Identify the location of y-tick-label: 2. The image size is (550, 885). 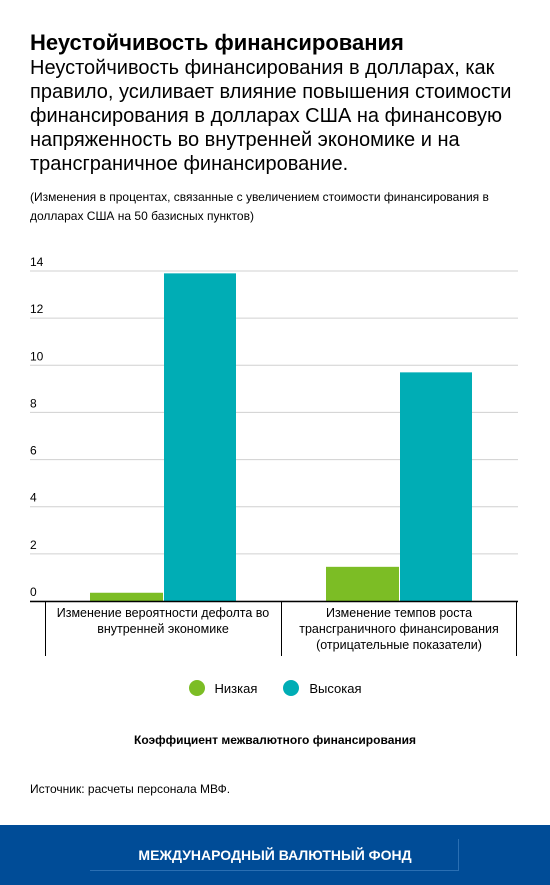
(33, 545).